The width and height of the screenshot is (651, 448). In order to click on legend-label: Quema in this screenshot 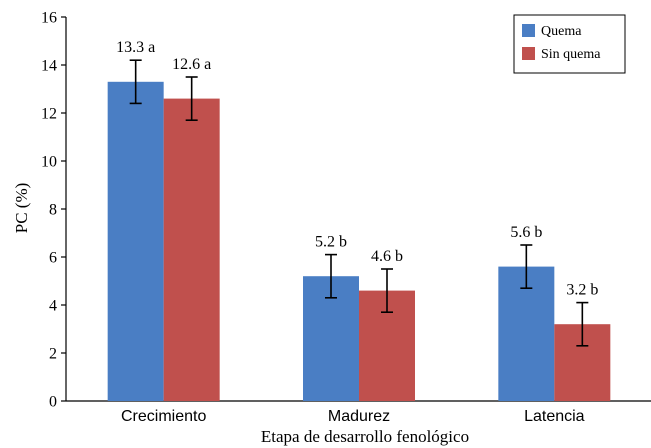, I will do `click(561, 31)`.